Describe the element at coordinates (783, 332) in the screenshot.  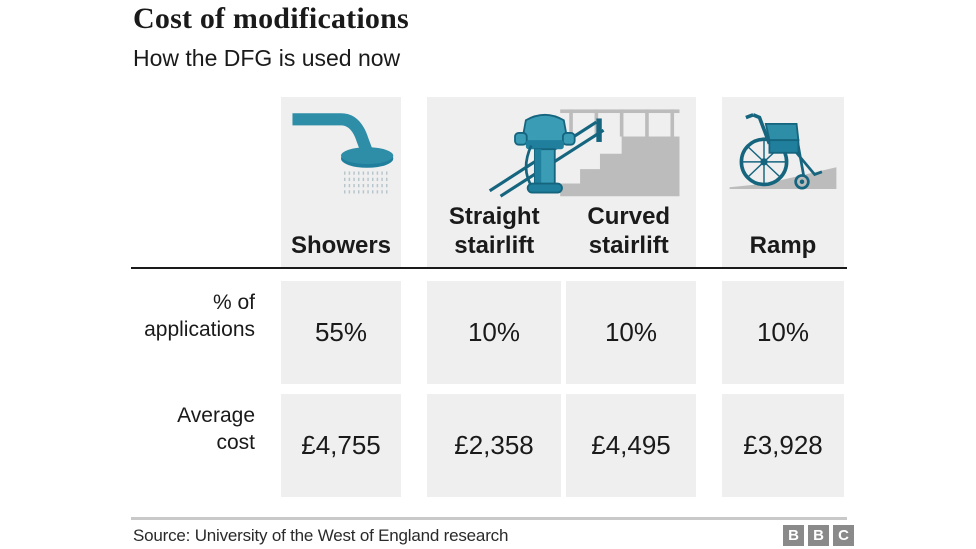
I see `cell-ramp-pct: 10%` at that location.